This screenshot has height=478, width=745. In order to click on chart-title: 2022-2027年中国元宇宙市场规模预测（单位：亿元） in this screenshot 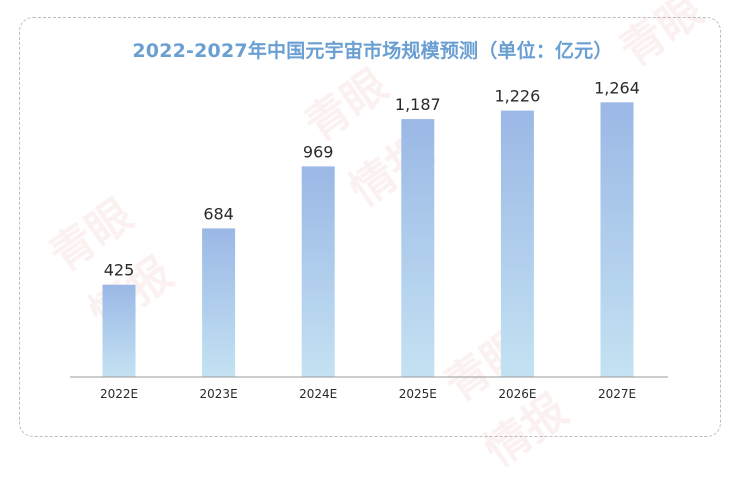, I will do `click(372, 51)`.